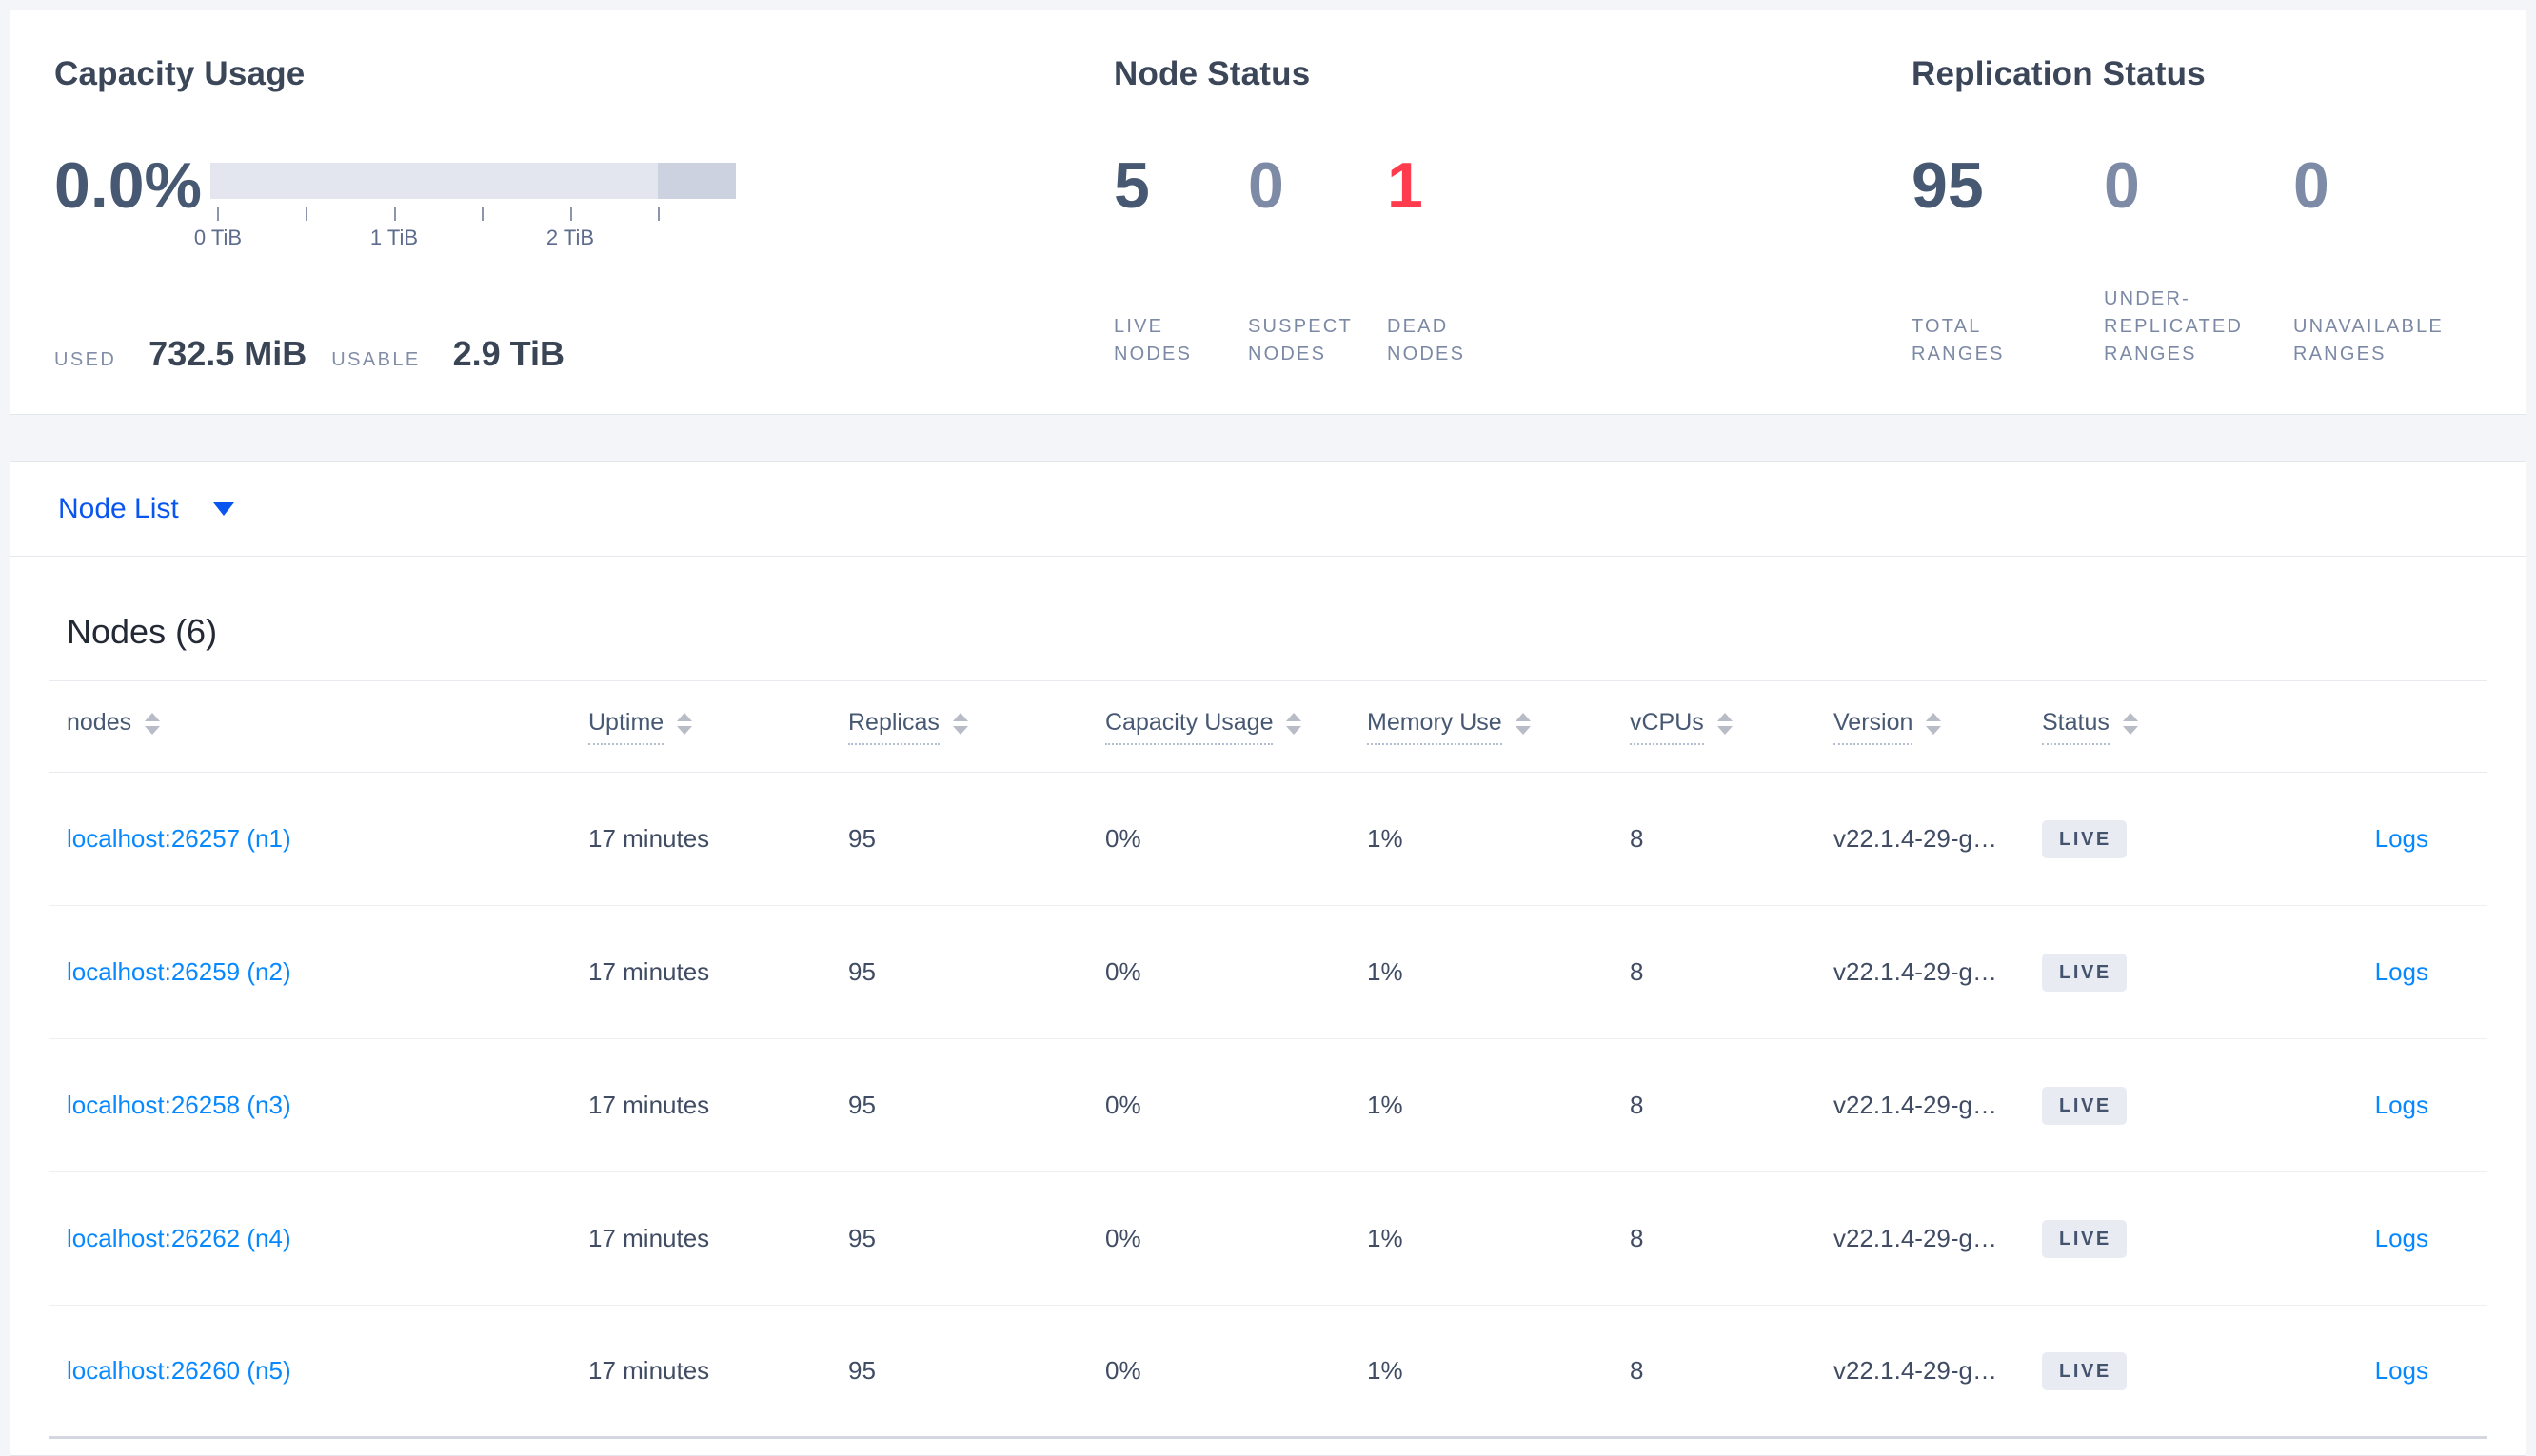 Image resolution: width=2536 pixels, height=1456 pixels. What do you see at coordinates (894, 727) in the screenshot?
I see `column-header-label: Replicas` at bounding box center [894, 727].